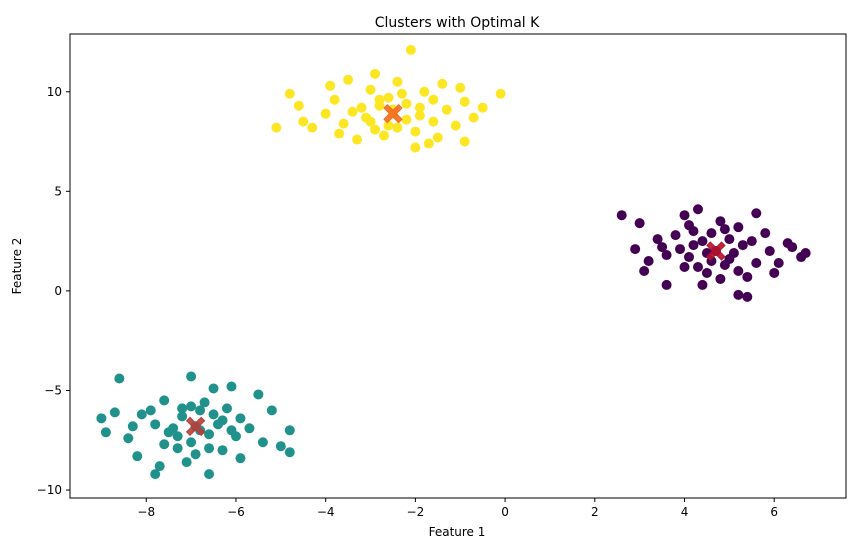 This screenshot has height=551, width=861. What do you see at coordinates (58, 291) in the screenshot?
I see `y-tick-label: 0` at bounding box center [58, 291].